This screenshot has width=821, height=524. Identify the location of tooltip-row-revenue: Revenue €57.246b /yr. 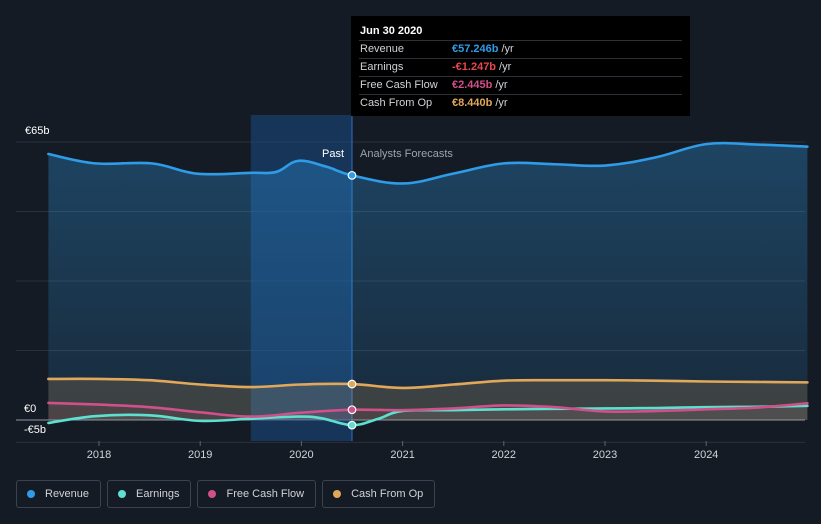
(520, 49).